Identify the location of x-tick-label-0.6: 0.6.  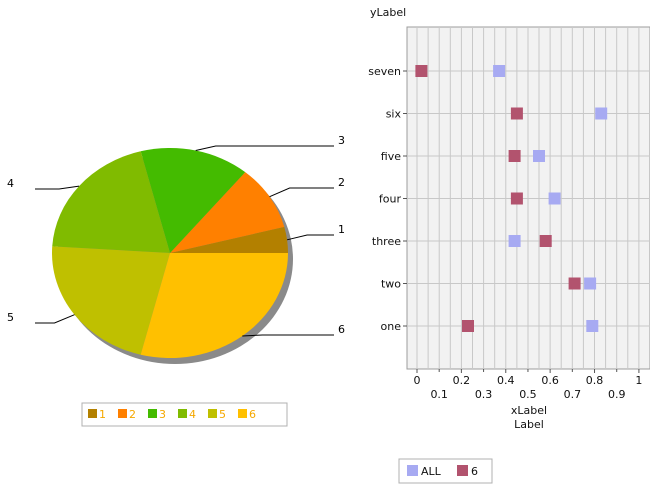
(550, 380).